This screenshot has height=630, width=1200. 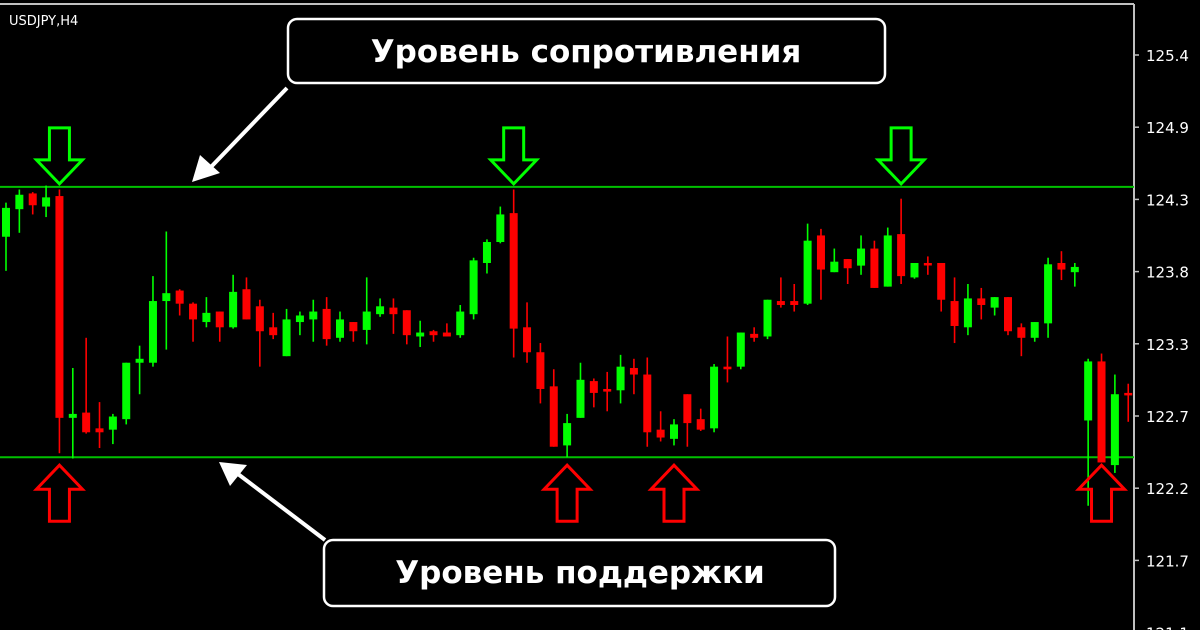 What do you see at coordinates (43, 21) in the screenshot?
I see `symbol-timeframe-label: USDJPY,H4` at bounding box center [43, 21].